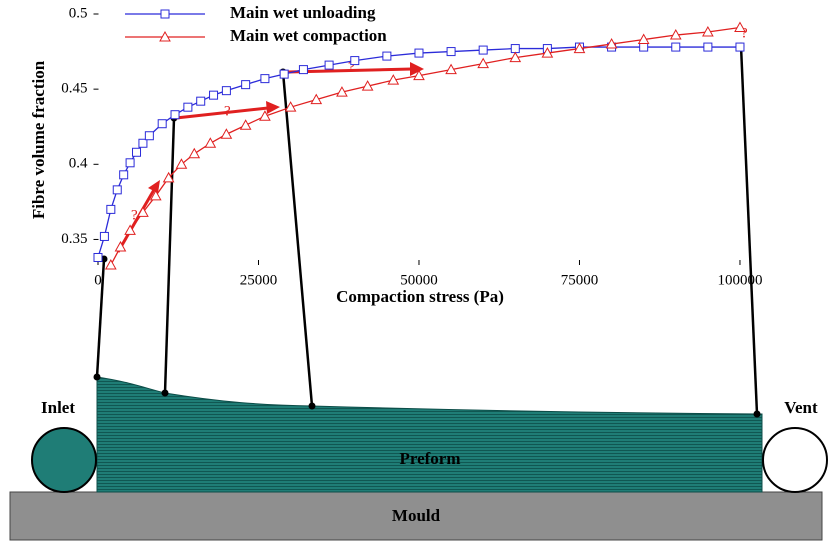  What do you see at coordinates (259, 280) in the screenshot?
I see `x-tick-label: 25000` at bounding box center [259, 280].